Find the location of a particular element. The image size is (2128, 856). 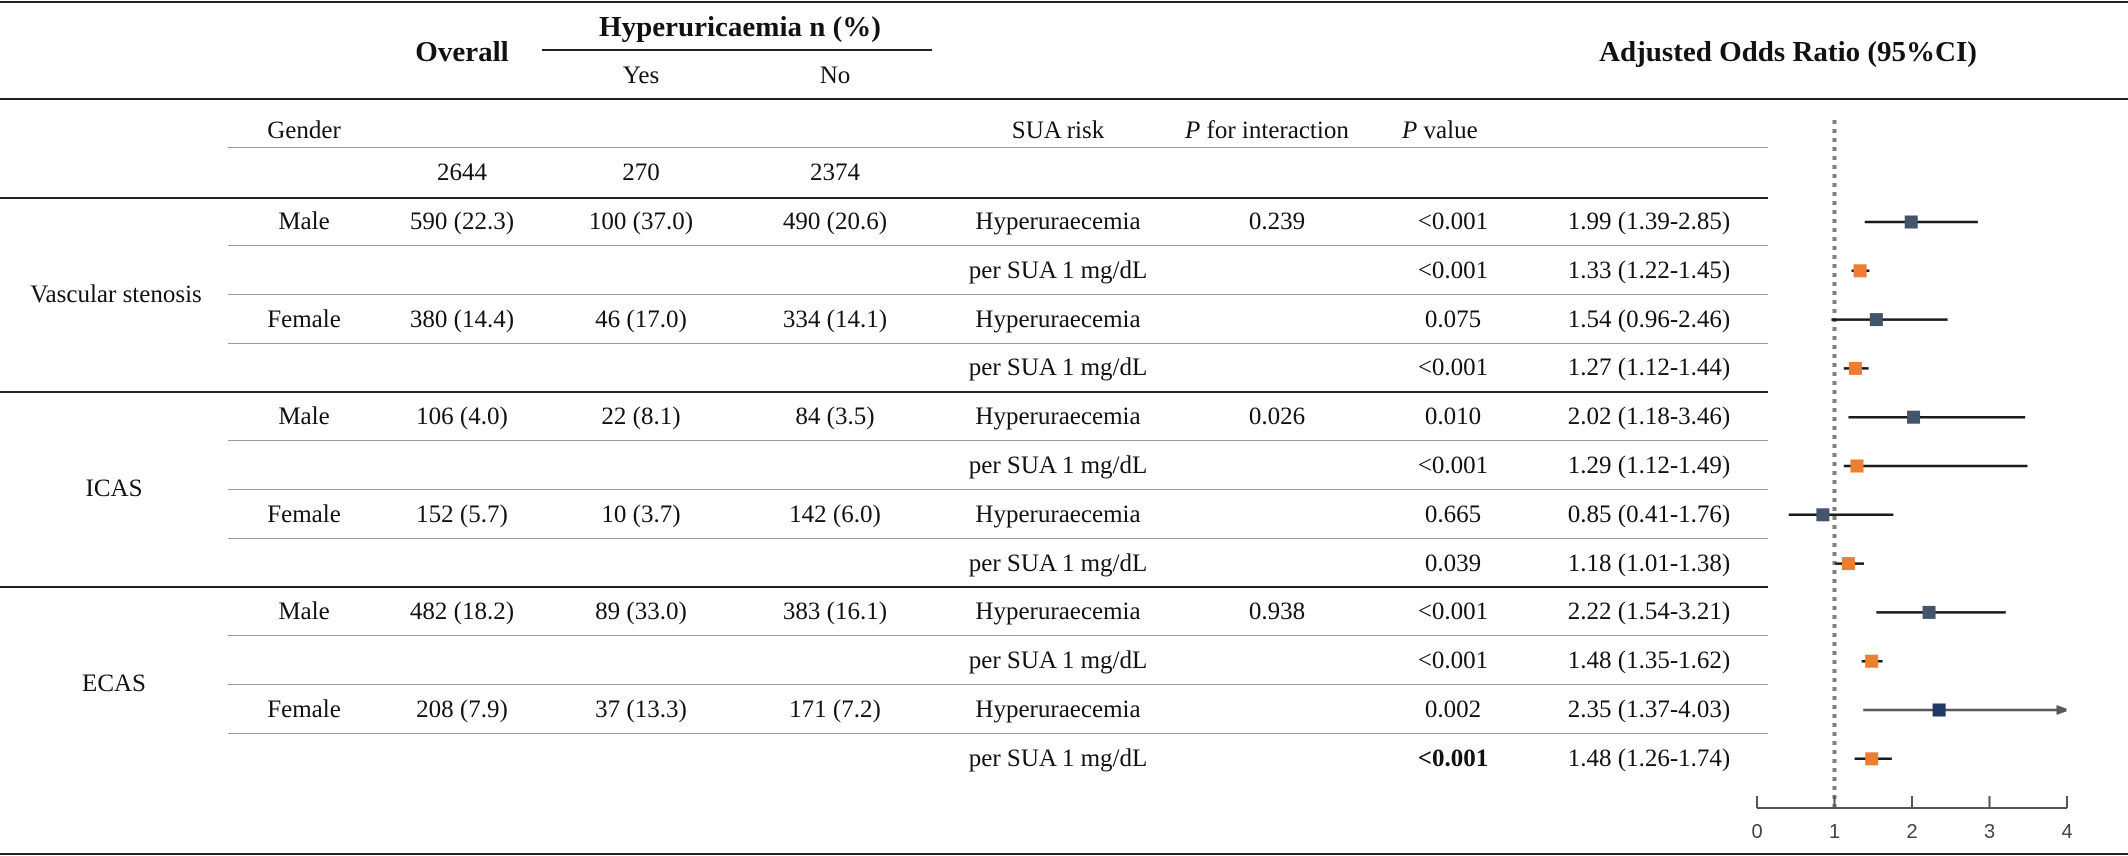

x-tick-label: 0 is located at coordinates (1756, 832).